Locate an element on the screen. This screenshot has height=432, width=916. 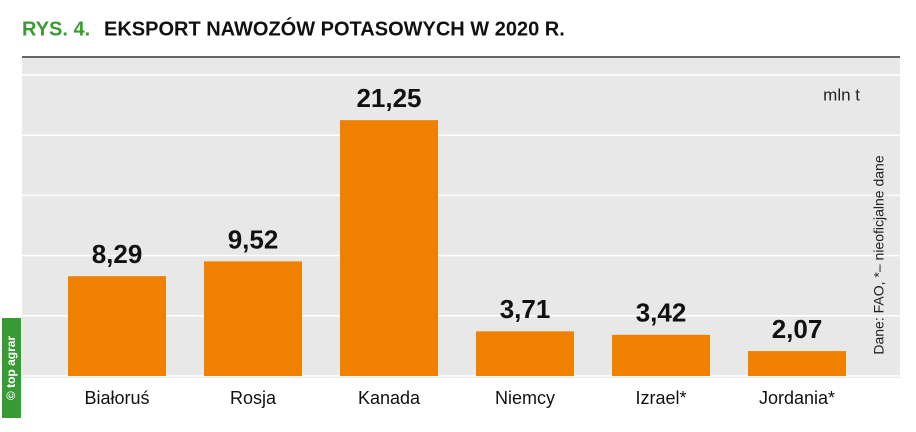
copyright: © top agrar is located at coordinates (11, 368).